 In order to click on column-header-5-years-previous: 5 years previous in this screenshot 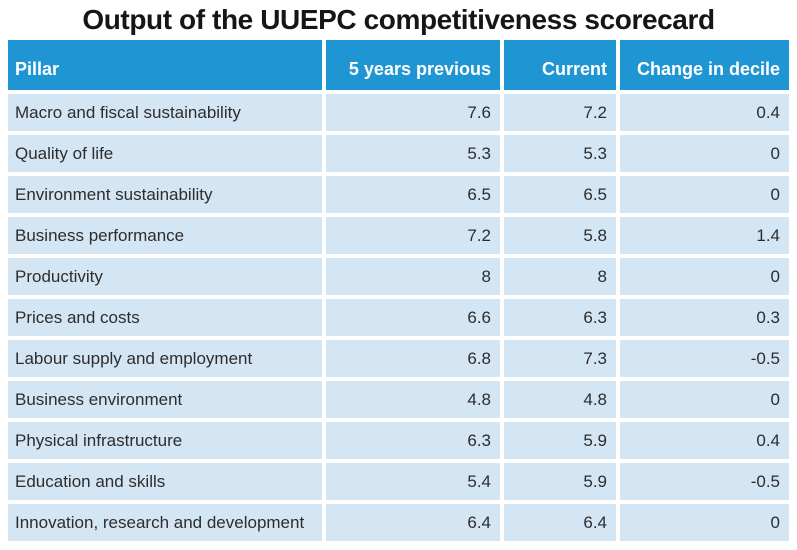, I will do `click(415, 65)`.